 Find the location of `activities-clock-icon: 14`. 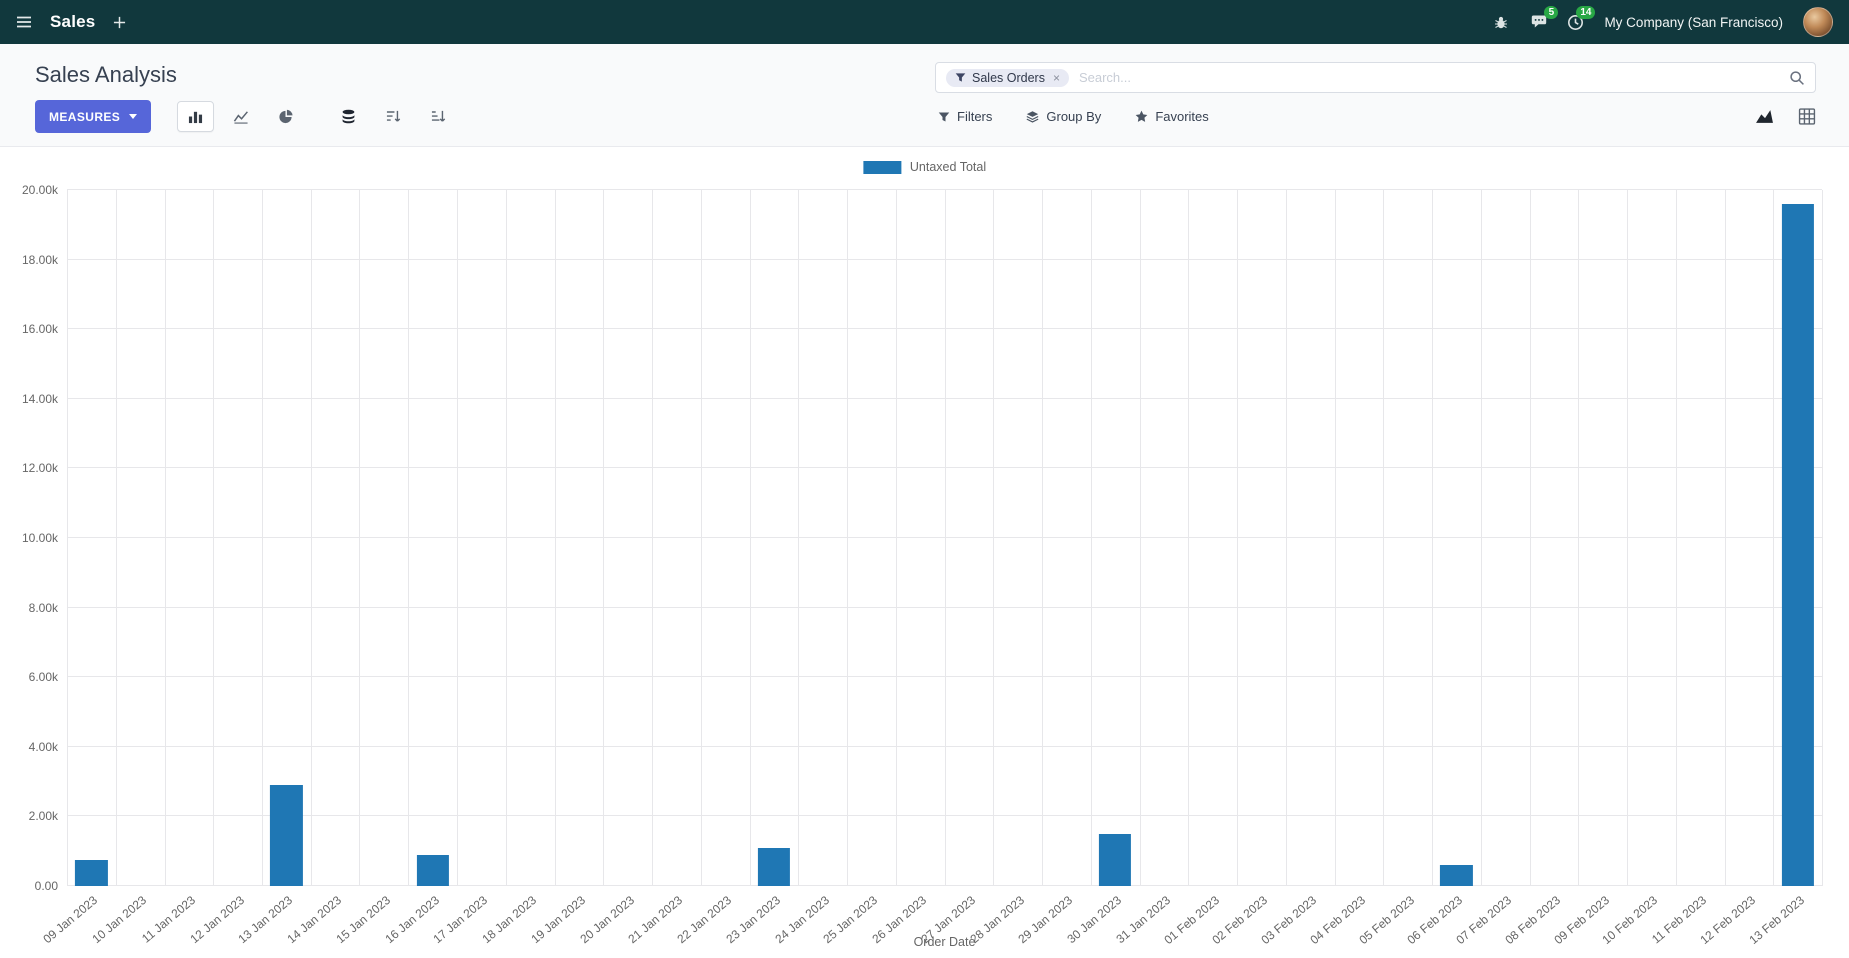

activities-clock-icon: 14 is located at coordinates (1581, 18).